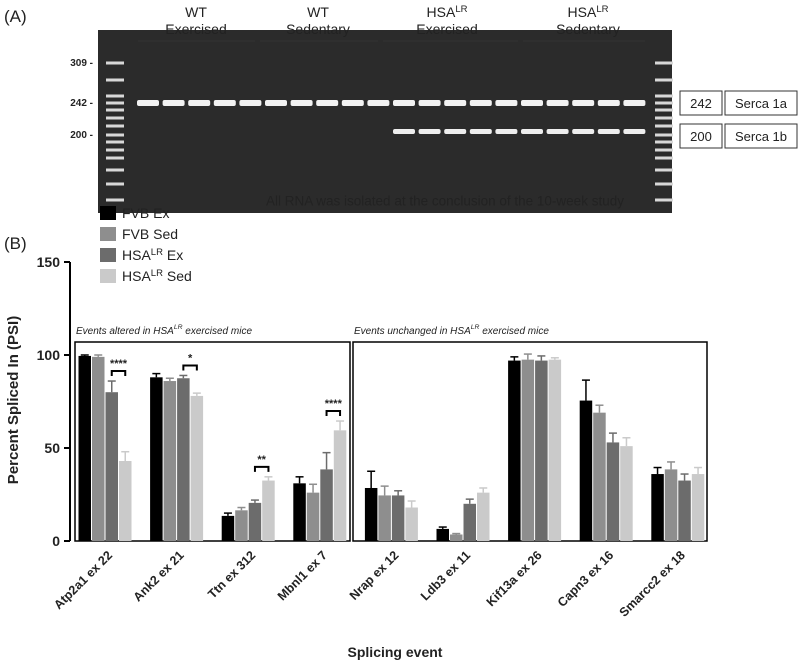 This screenshot has width=800, height=665. Describe the element at coordinates (586, 579) in the screenshot. I see `x-tick-label: Capn3 ex 16` at that location.